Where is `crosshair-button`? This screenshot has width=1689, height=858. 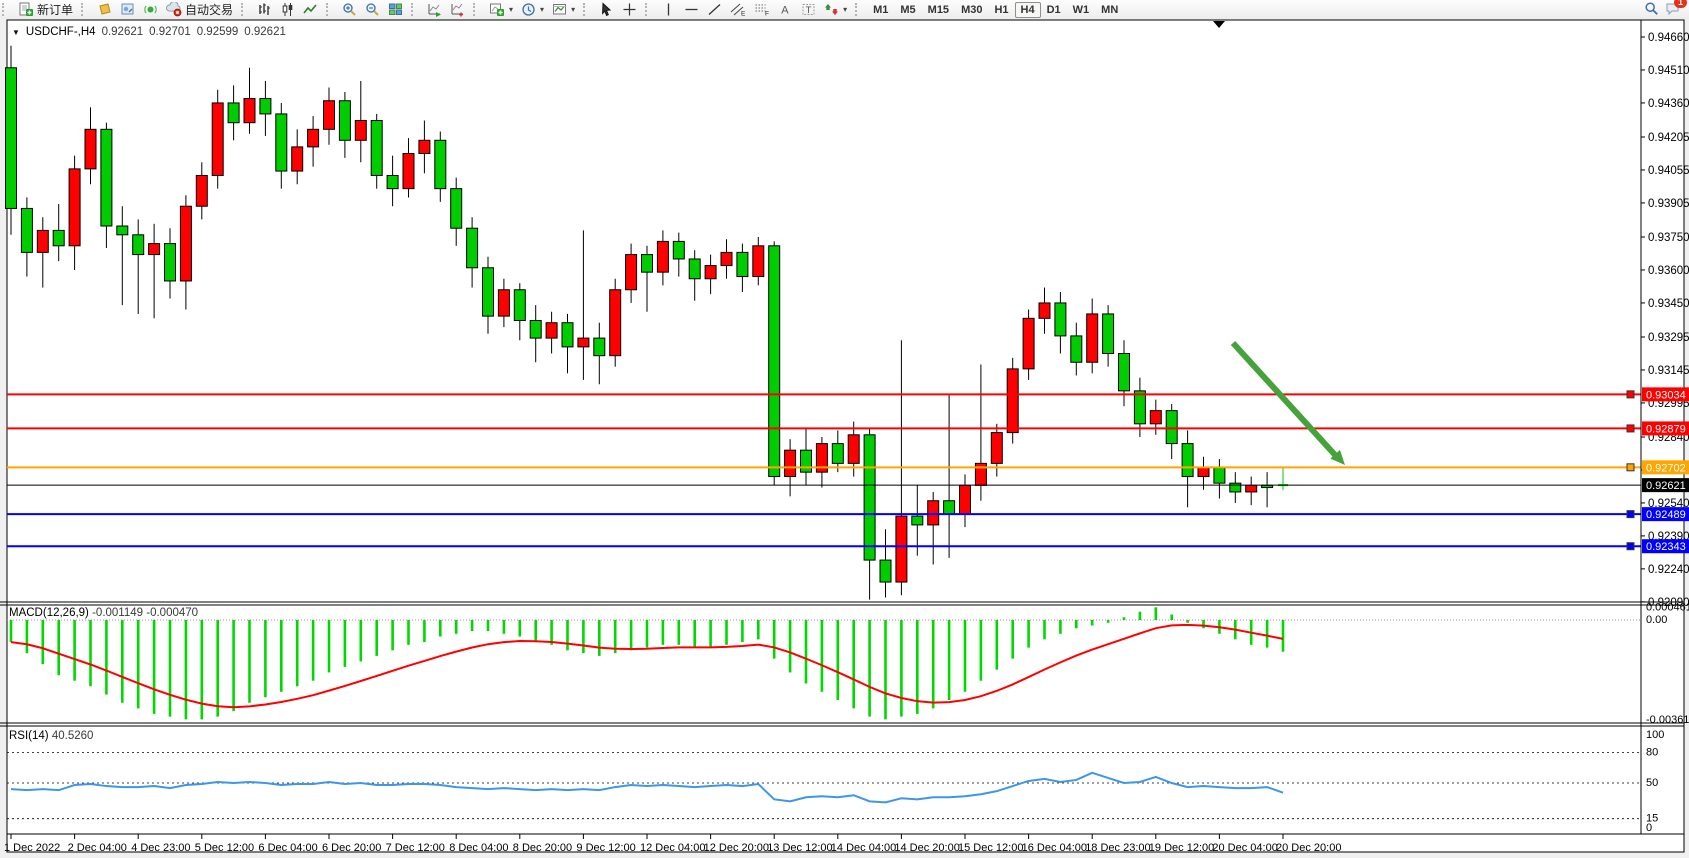
crosshair-button is located at coordinates (629, 9).